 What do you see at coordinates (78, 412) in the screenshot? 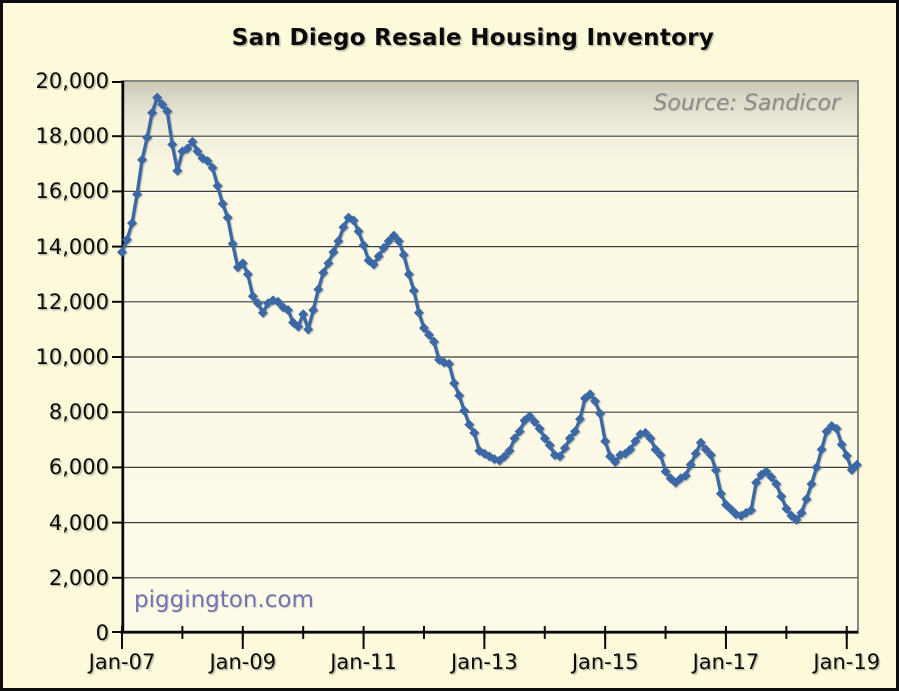
I see `y-tick-label: 8,000` at bounding box center [78, 412].